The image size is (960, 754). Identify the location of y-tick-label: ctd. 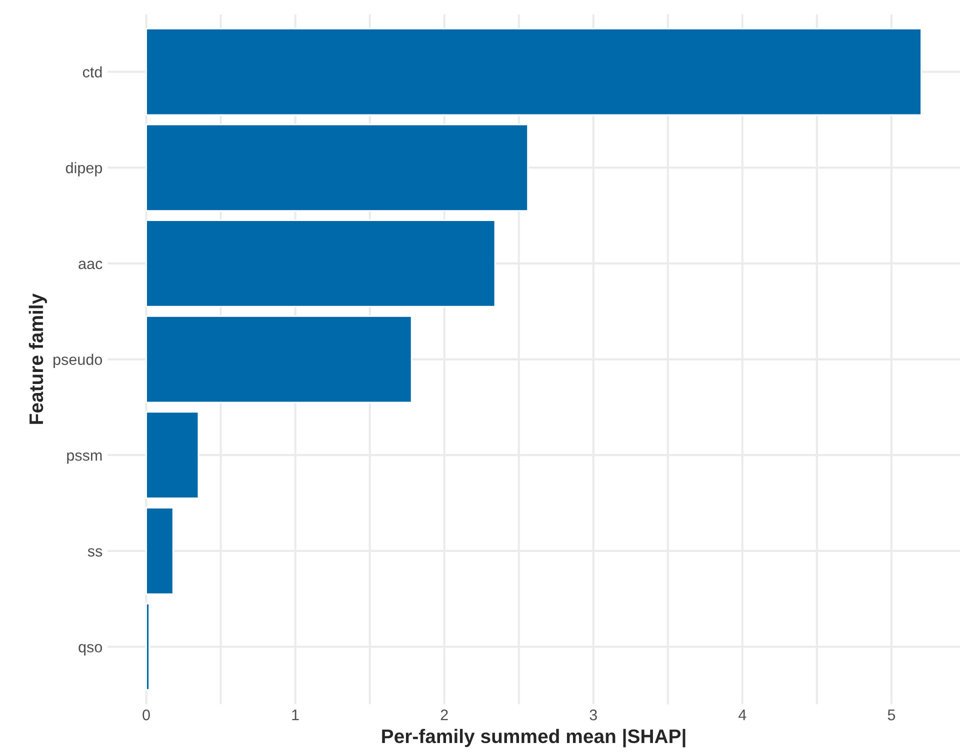
(92, 72).